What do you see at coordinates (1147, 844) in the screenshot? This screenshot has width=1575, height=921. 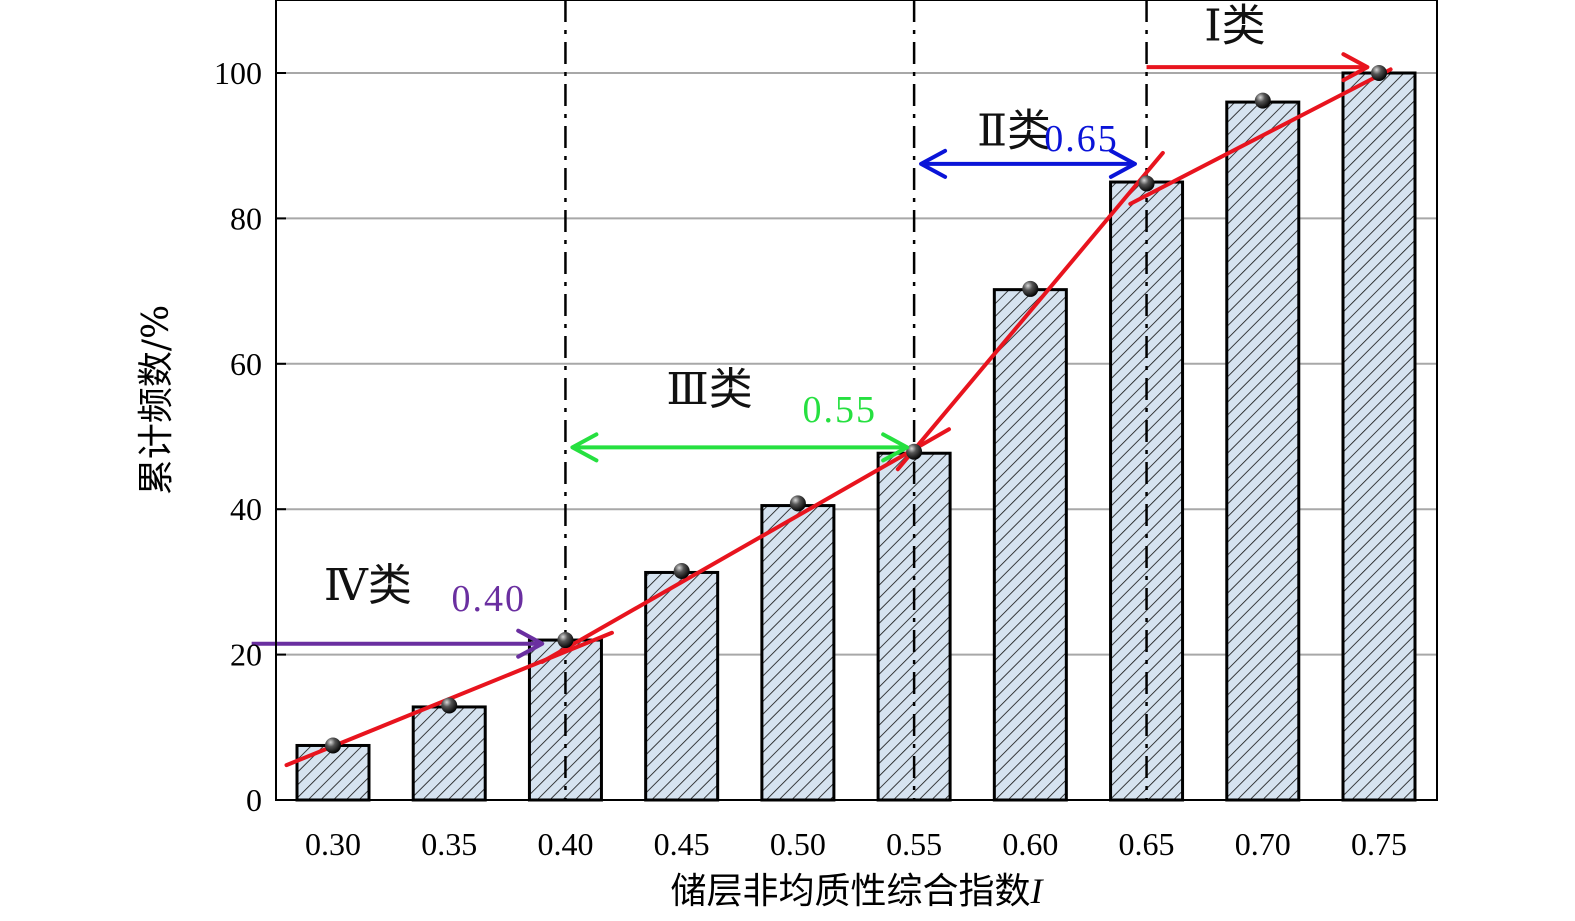 I see `x-tick-label: 0.65` at bounding box center [1147, 844].